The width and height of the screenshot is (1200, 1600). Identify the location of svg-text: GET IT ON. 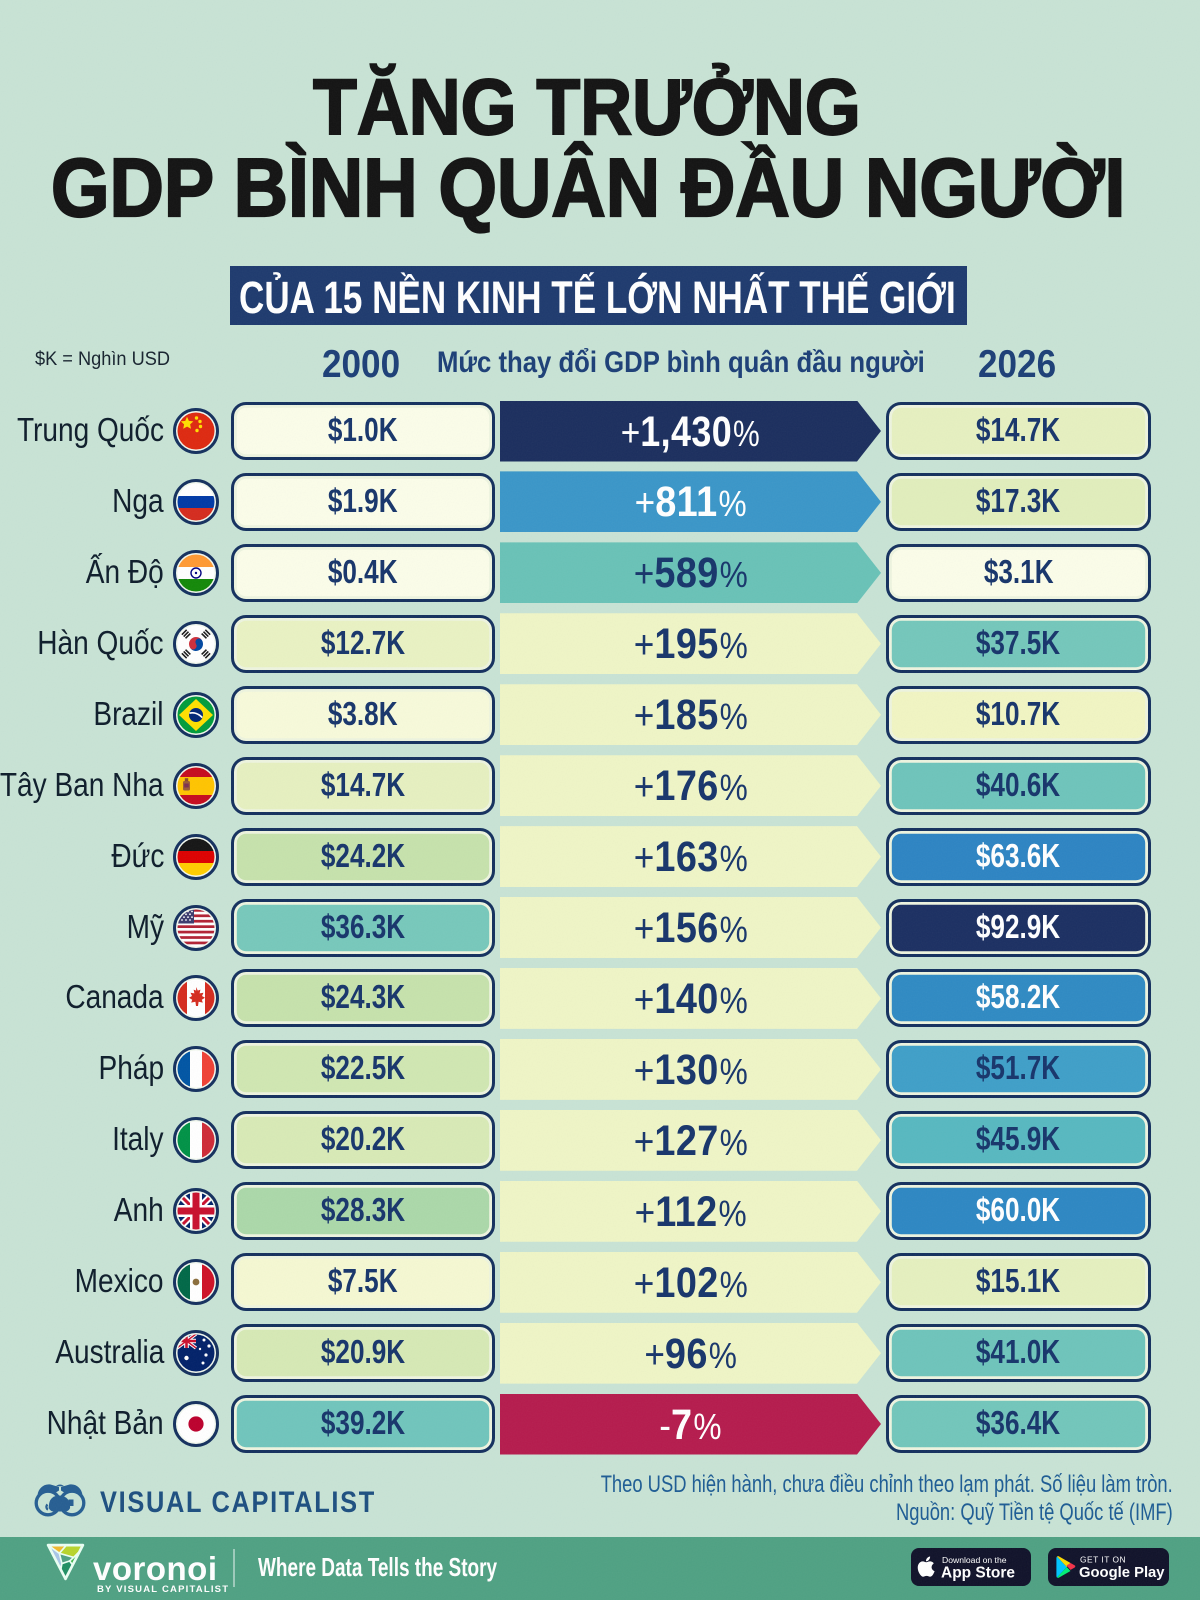
(1103, 1560).